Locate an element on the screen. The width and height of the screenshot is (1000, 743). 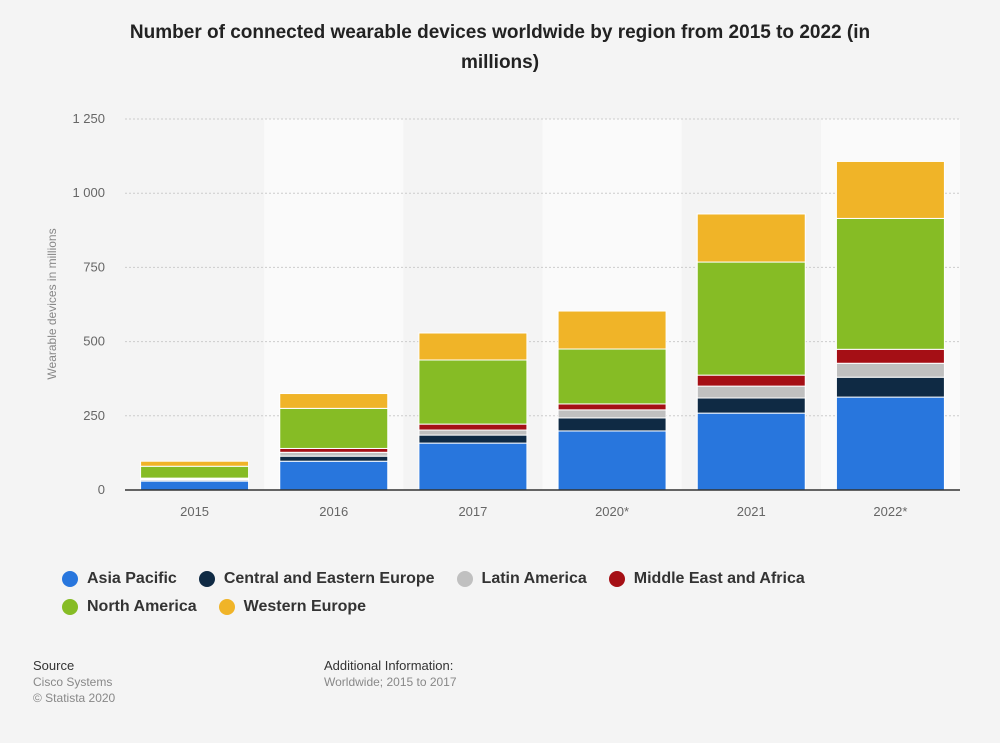
legend-item: Asia Pacific is located at coordinates (119, 579).